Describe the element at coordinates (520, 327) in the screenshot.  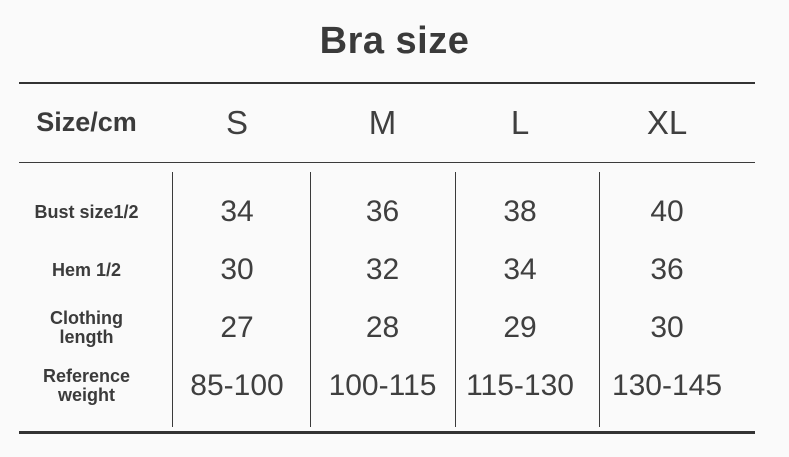
I see `cell-length-l: 29` at that location.